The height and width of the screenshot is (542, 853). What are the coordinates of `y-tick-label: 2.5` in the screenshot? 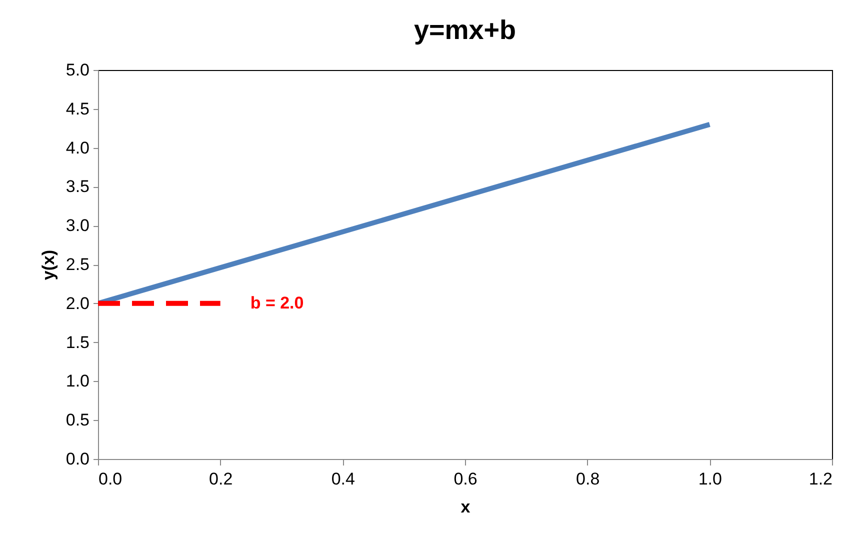 It's located at (78, 264).